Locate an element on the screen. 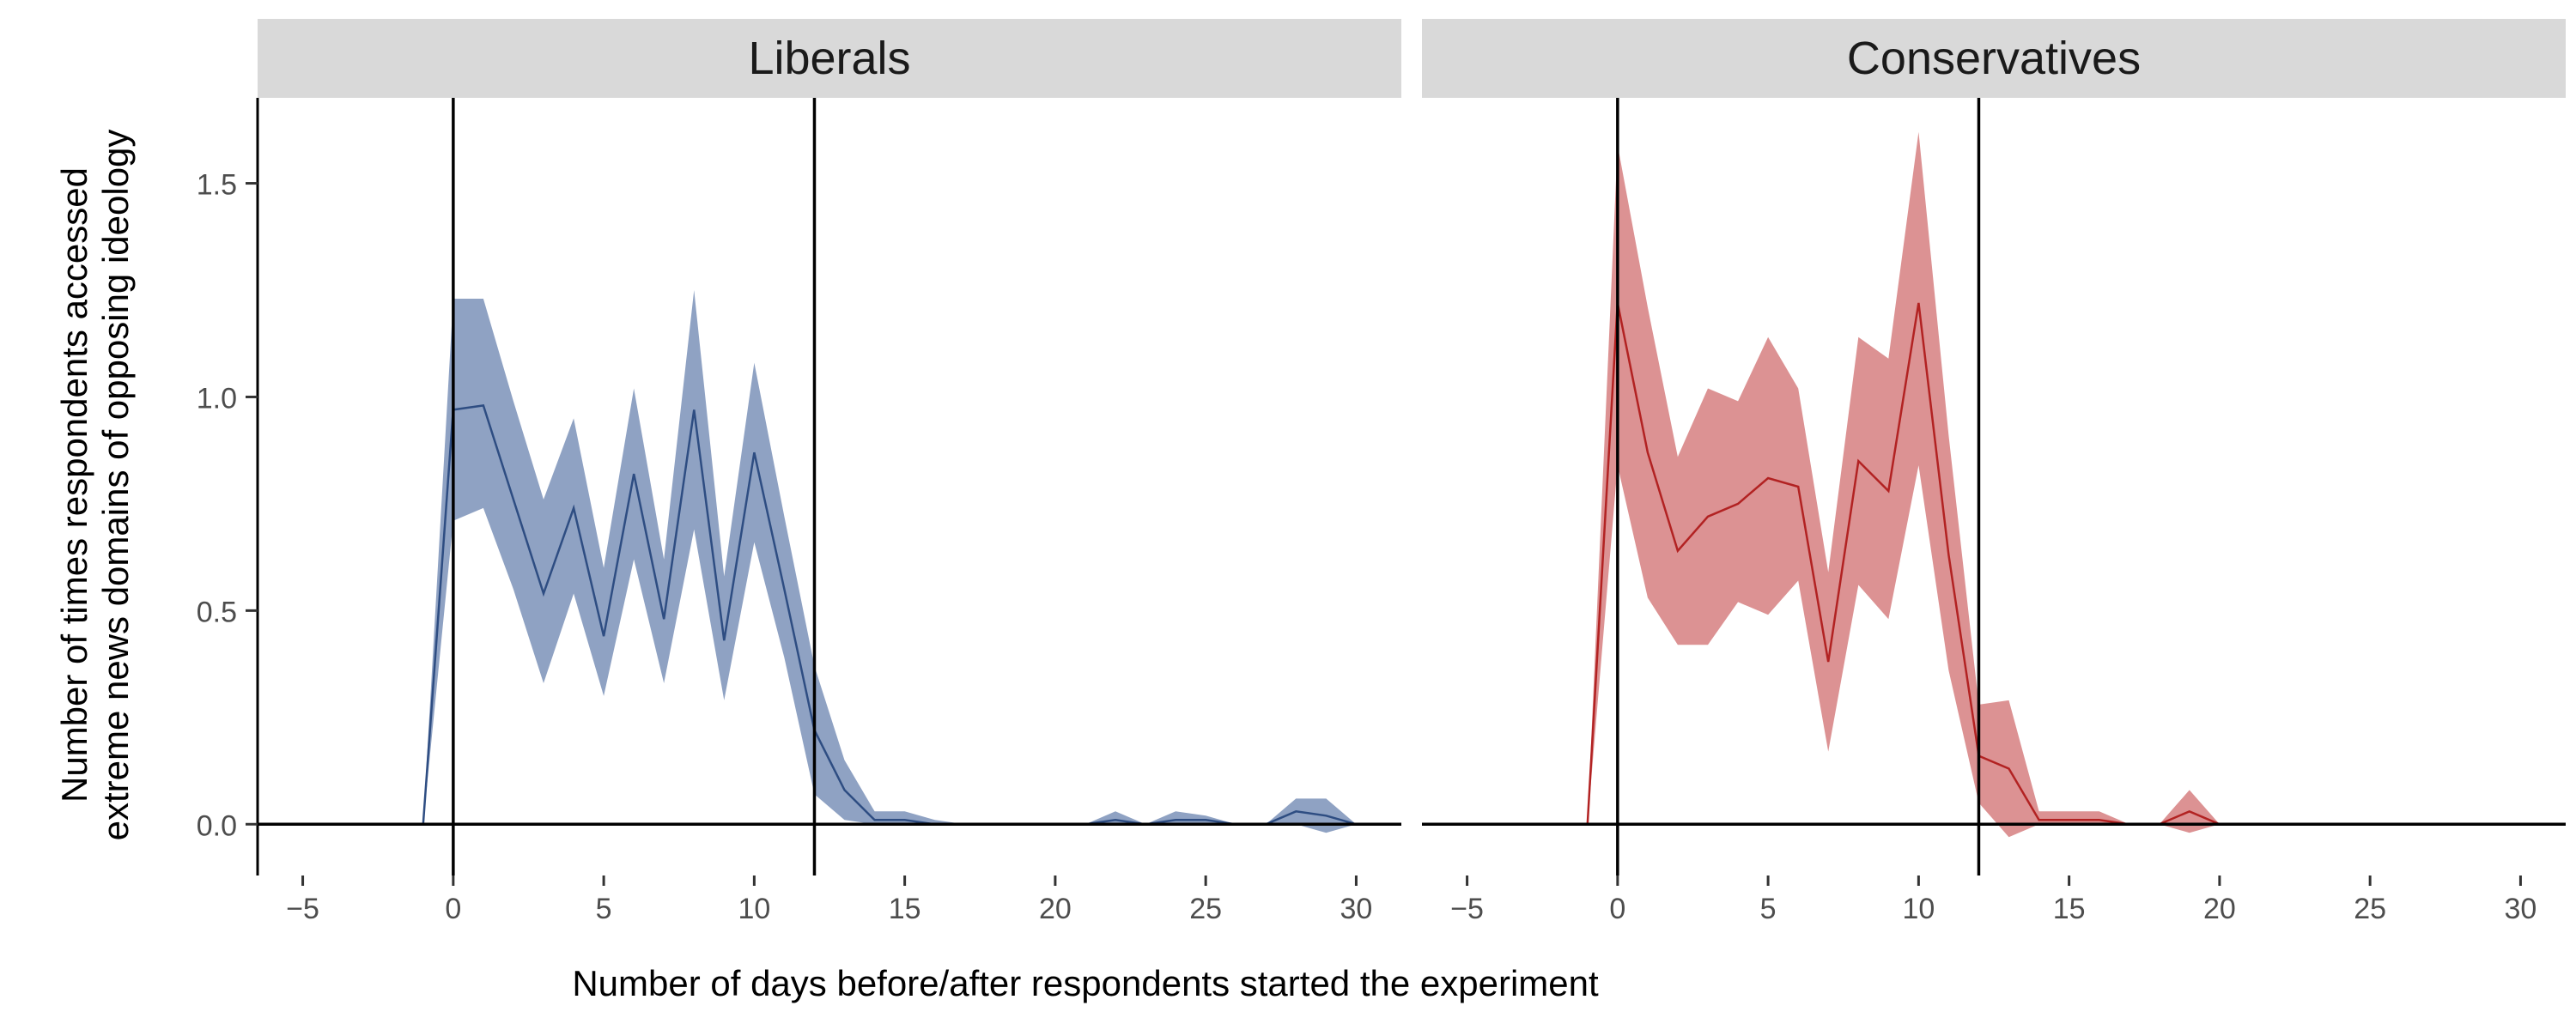 The width and height of the screenshot is (2576, 1030). facet-title: Conservatives is located at coordinates (1994, 58).